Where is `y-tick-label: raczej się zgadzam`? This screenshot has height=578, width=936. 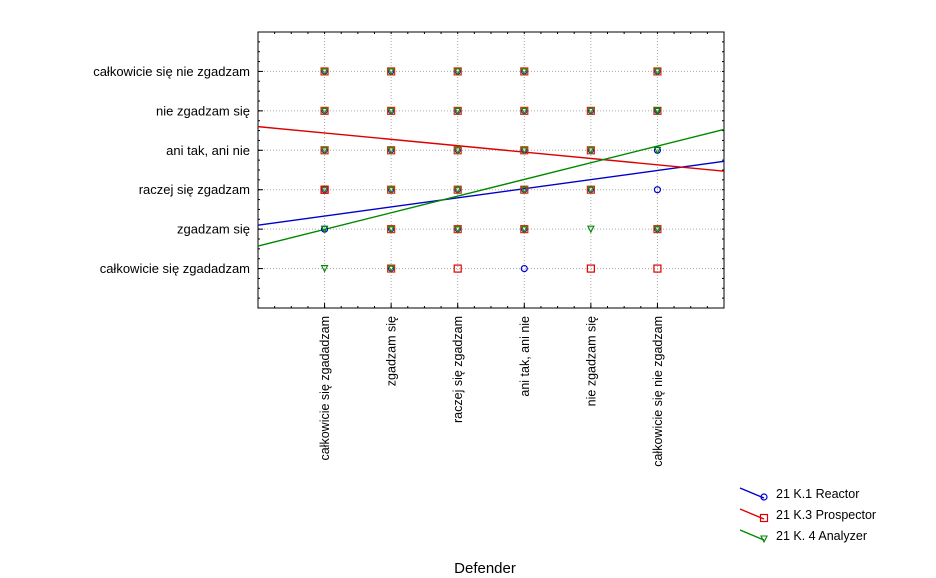 y-tick-label: raczej się zgadzam is located at coordinates (194, 189).